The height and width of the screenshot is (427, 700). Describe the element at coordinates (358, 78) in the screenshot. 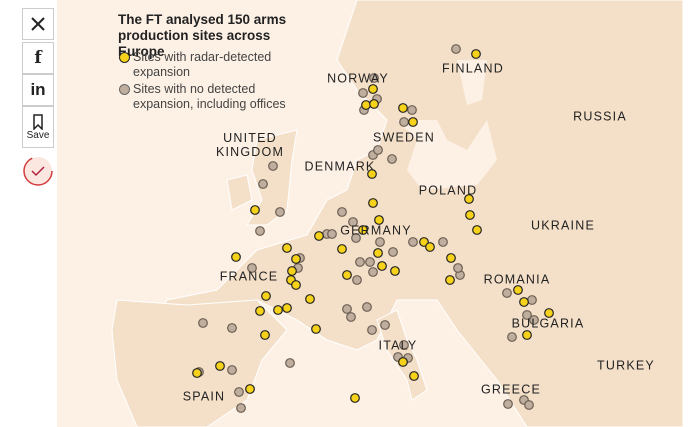

I see `country-label: NORWAY` at that location.